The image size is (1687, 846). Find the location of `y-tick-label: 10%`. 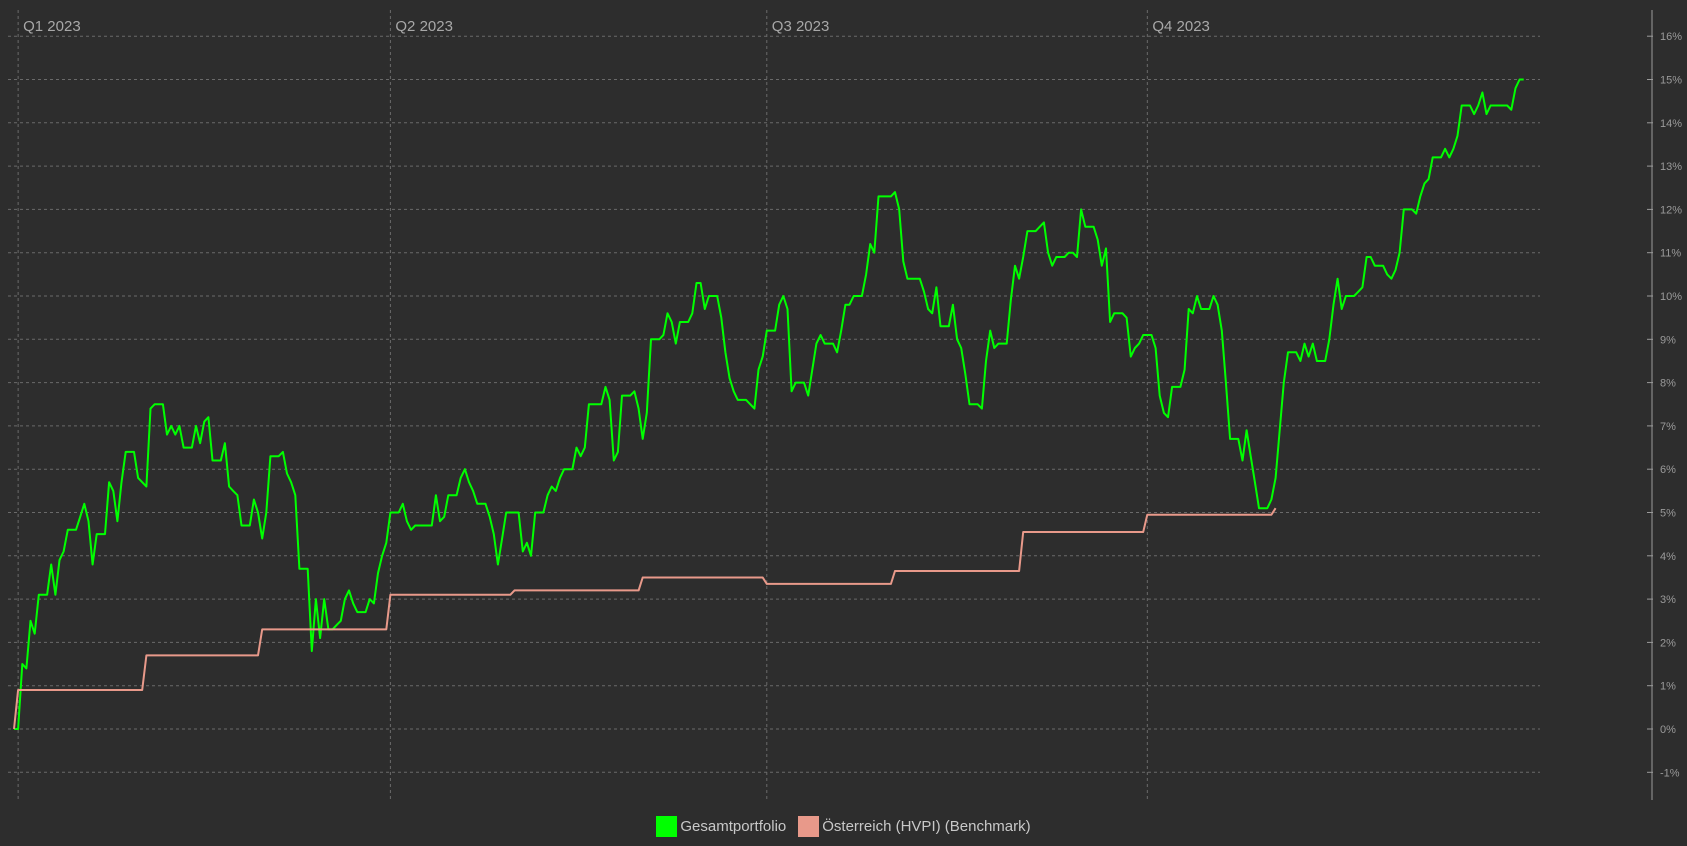

y-tick-label: 10% is located at coordinates (1671, 297).